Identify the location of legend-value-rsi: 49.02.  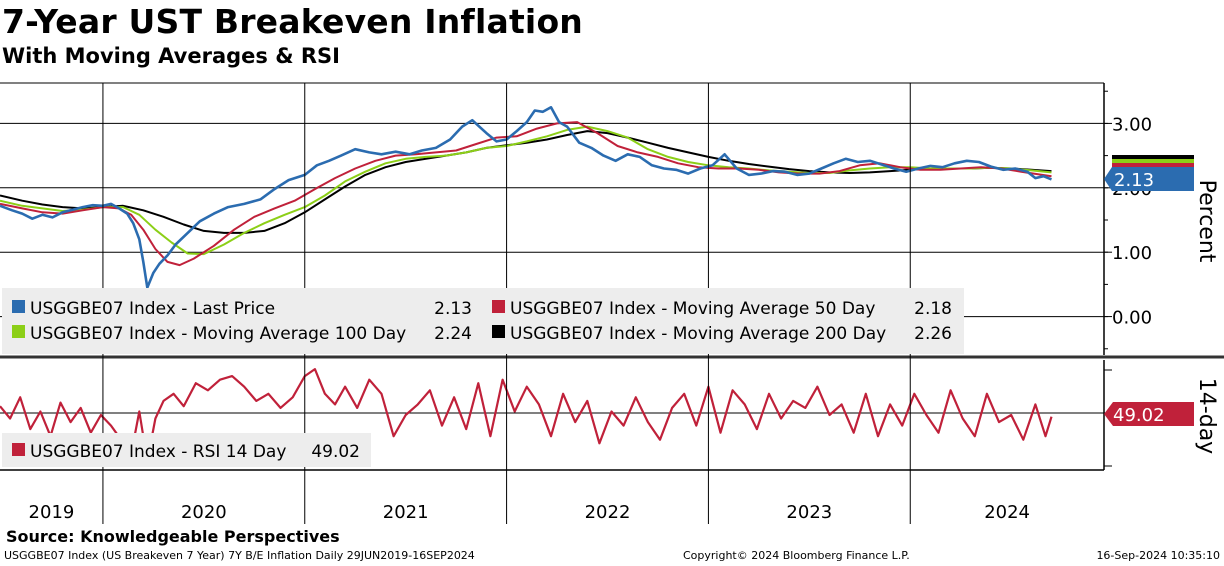
(335, 452).